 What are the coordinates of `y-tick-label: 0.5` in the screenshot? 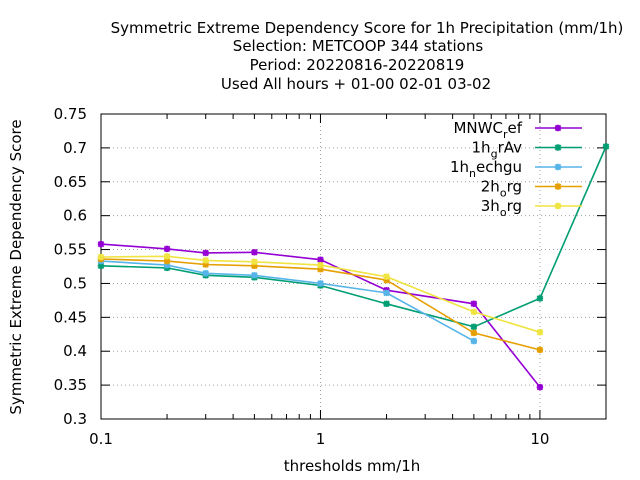 It's located at (75, 283).